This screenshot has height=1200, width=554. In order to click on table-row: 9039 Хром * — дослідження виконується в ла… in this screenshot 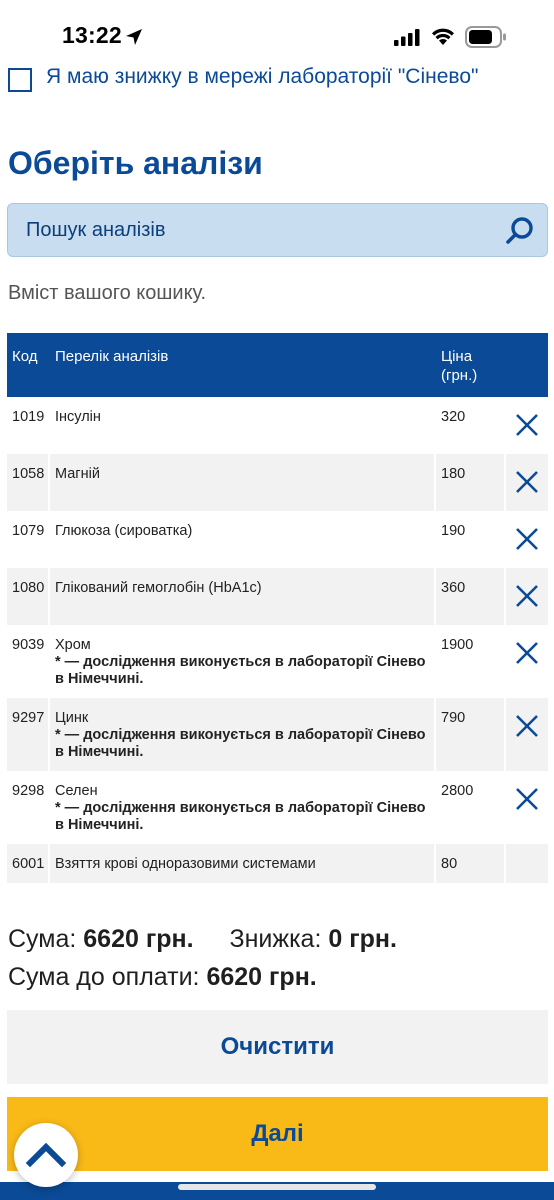, I will do `click(277, 661)`.